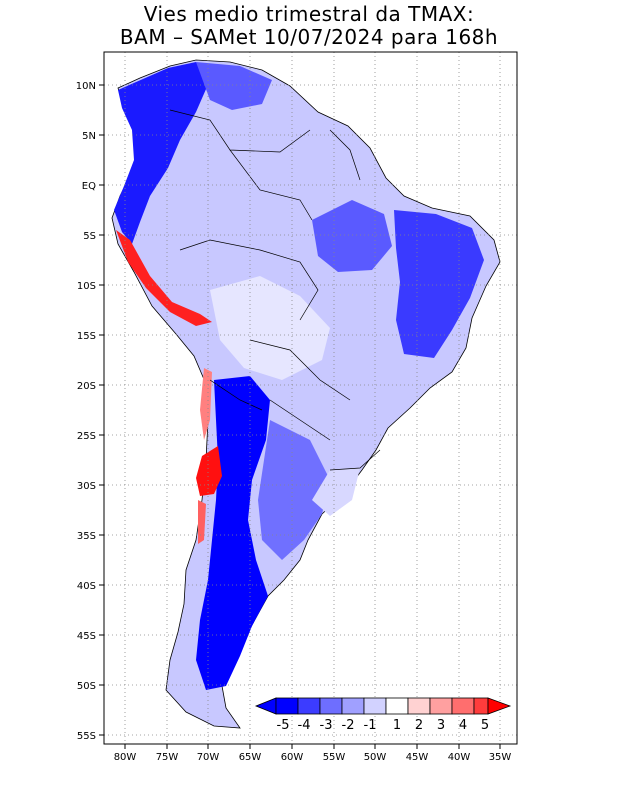 Image resolution: width=618 pixels, height=800 pixels. Describe the element at coordinates (206, 404) in the screenshot. I see `warm-bias-chile-north` at that location.